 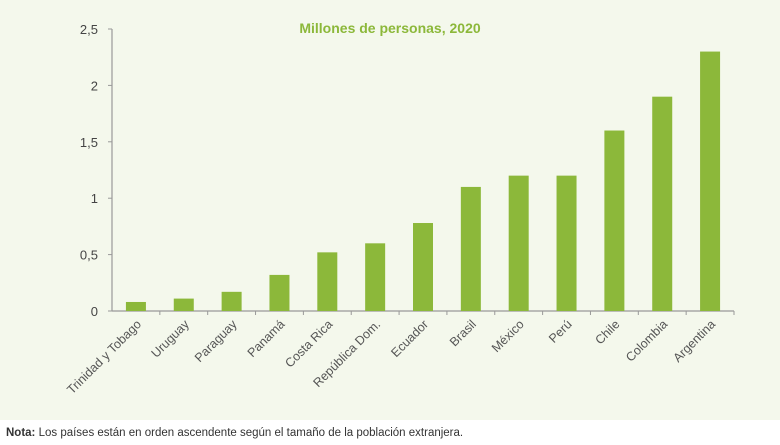 What do you see at coordinates (518, 243) in the screenshot?
I see `bar-m-xico` at bounding box center [518, 243].